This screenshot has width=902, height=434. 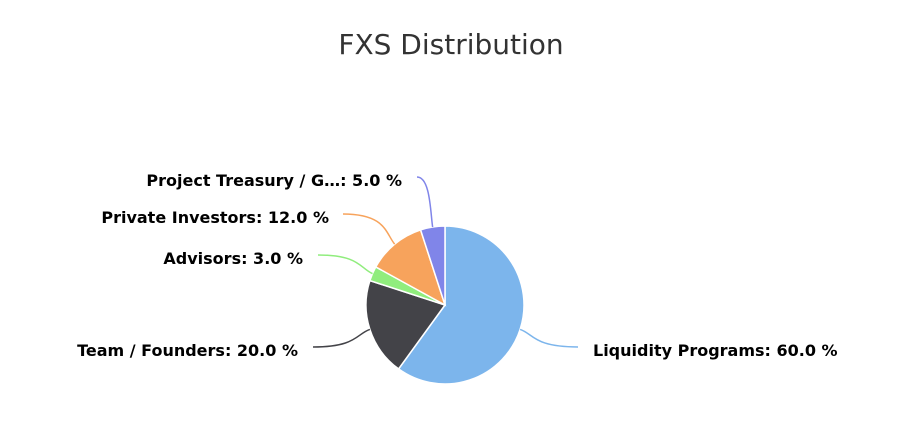 What do you see at coordinates (233, 258) in the screenshot?
I see `data-label: Advisors: 3.0 %` at bounding box center [233, 258].